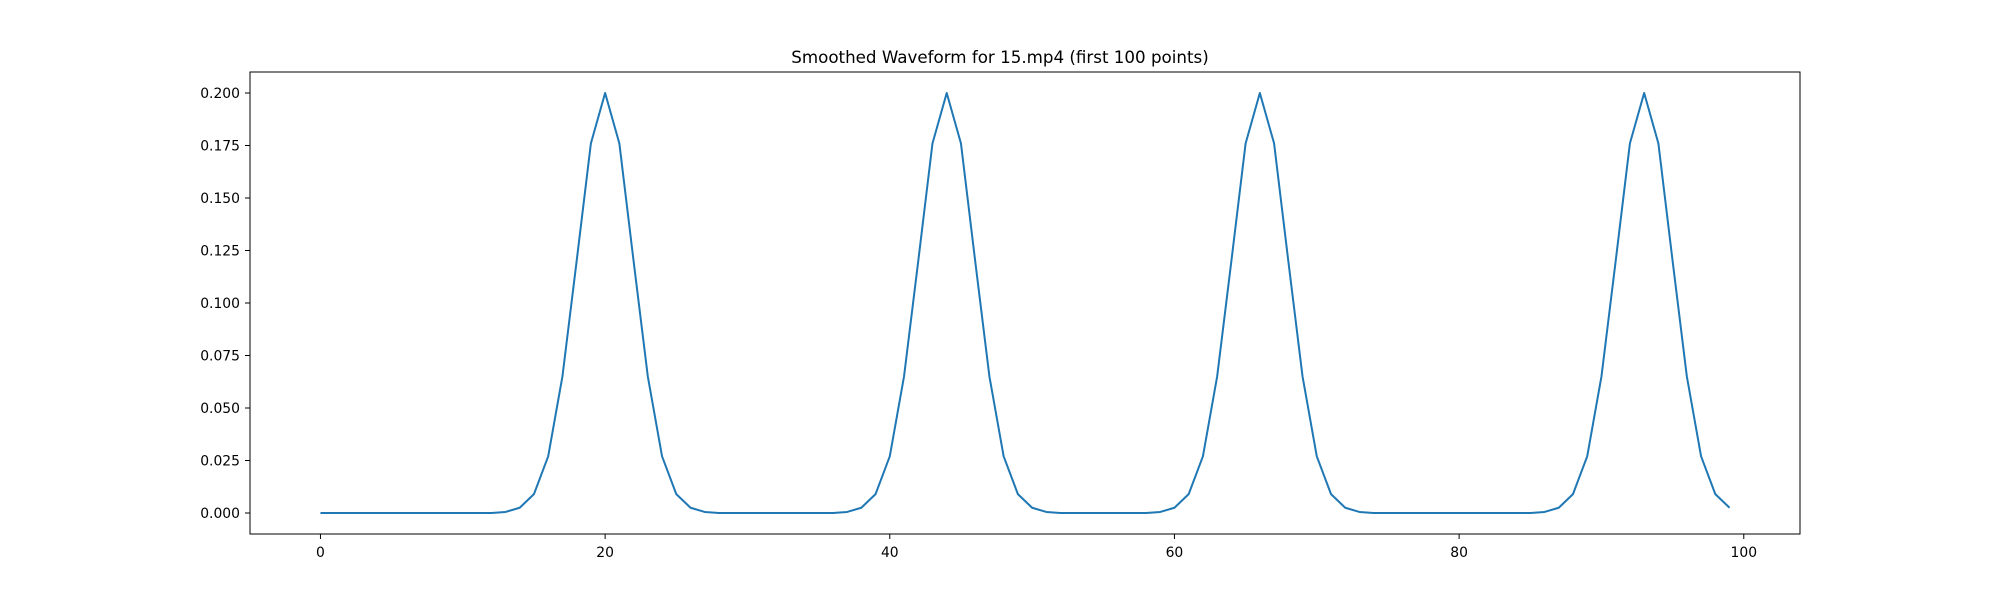  Describe the element at coordinates (605, 553) in the screenshot. I see `x-tick-label: 20` at that location.